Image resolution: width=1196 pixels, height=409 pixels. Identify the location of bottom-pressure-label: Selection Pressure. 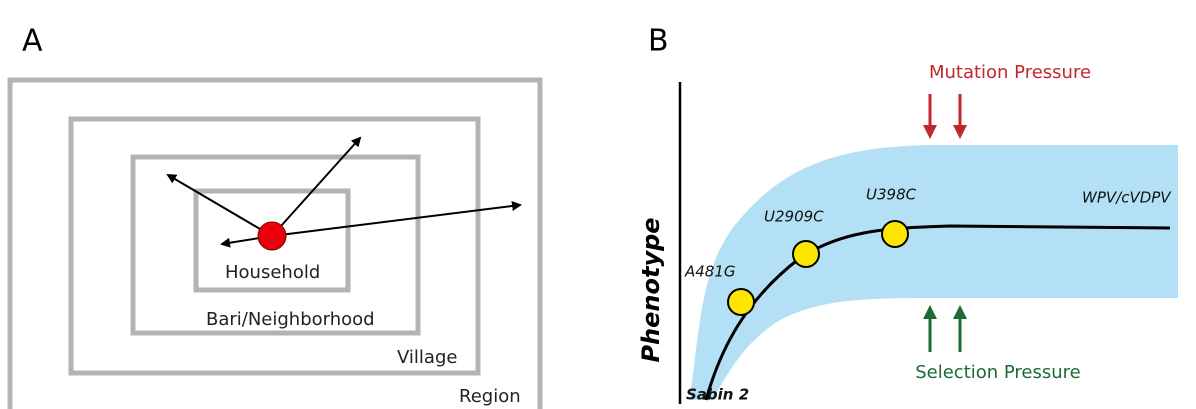
(998, 372).